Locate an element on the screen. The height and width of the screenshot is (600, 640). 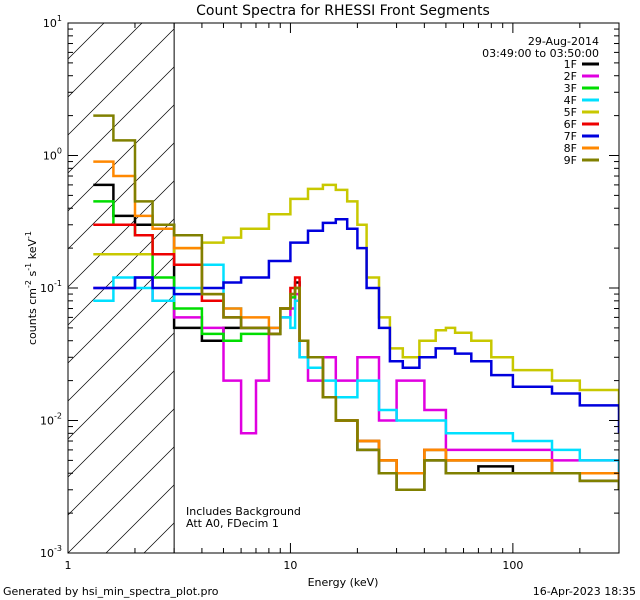
x-axis-label: Energy (keV) is located at coordinates (343, 582).